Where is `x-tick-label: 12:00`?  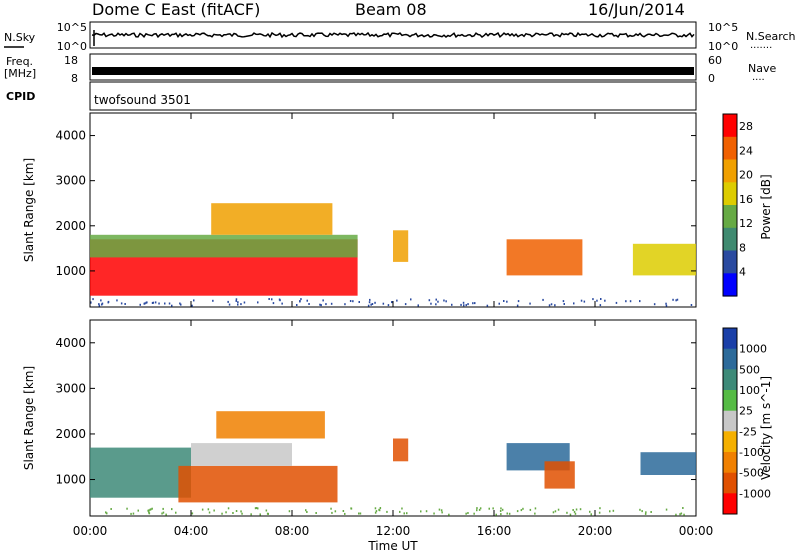 x-tick-label: 12:00 is located at coordinates (393, 531).